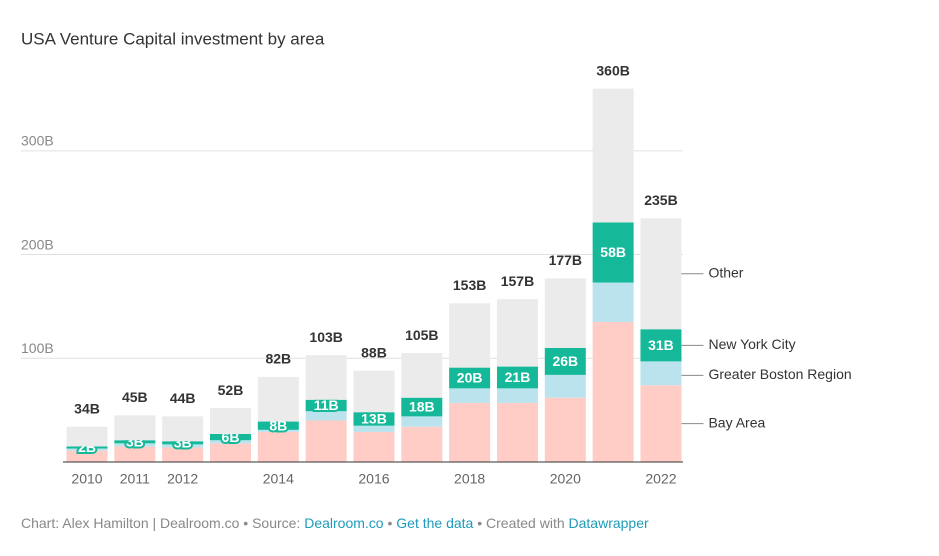 This screenshot has height=556, width=939. I want to click on total-label: 177B, so click(565, 260).